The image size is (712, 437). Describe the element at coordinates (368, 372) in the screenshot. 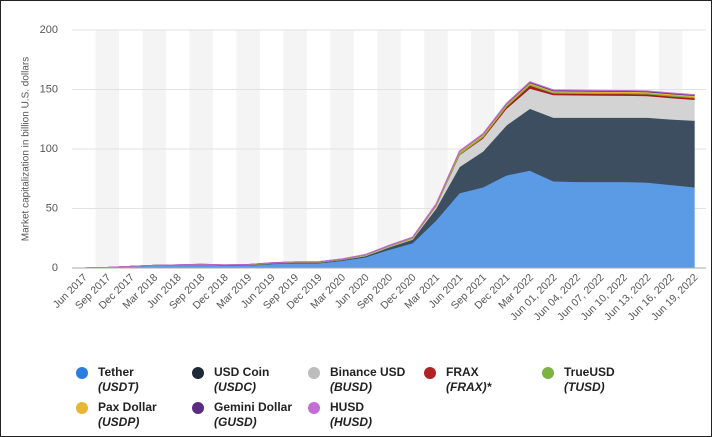

I see `legend-label: Binance USD` at that location.